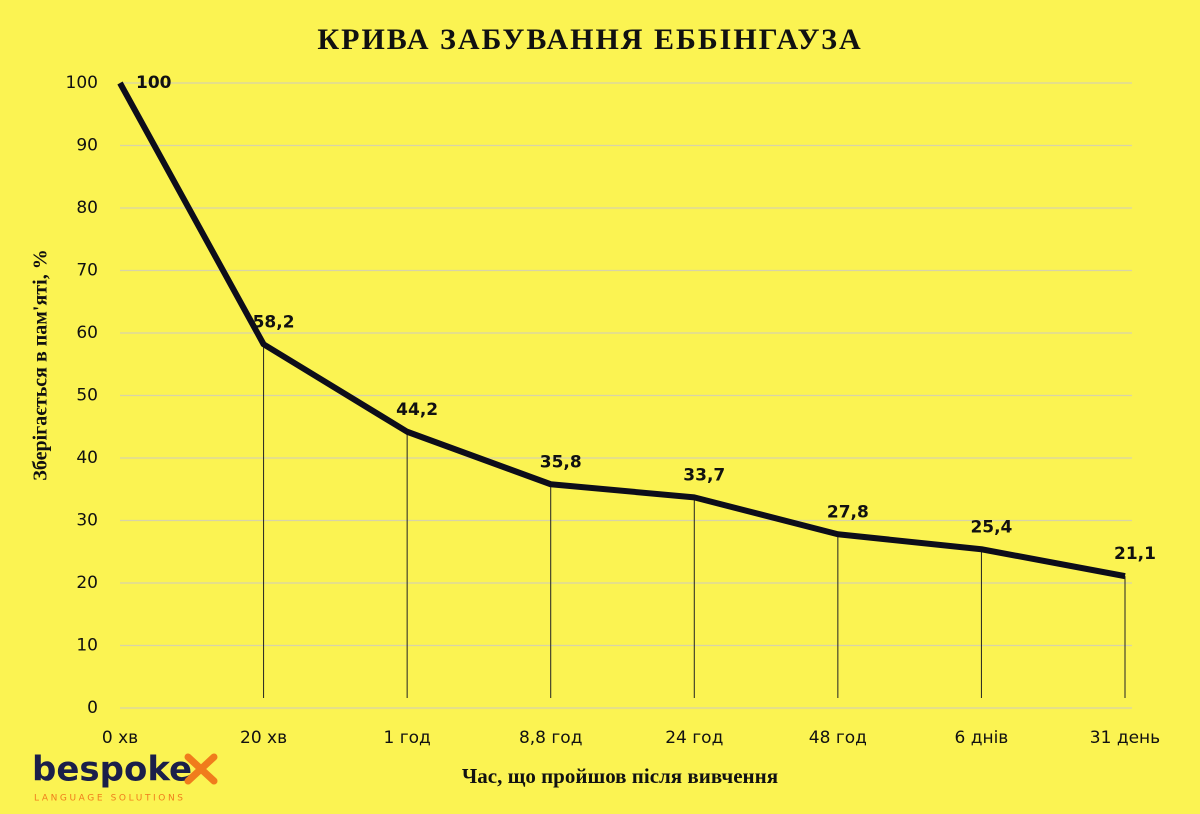  Describe the element at coordinates (561, 462) in the screenshot. I see `data-label: 35,8` at that location.